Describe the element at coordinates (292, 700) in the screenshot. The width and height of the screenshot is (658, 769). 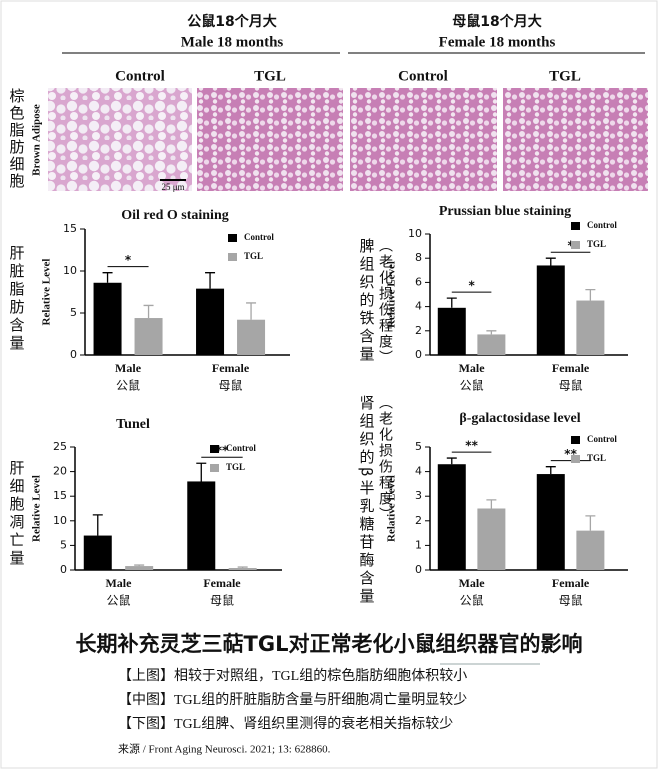
I see `caption: 【中图】TGL组的肝脏脂肪含量与肝细胞凋亡量明显较少` at that location.